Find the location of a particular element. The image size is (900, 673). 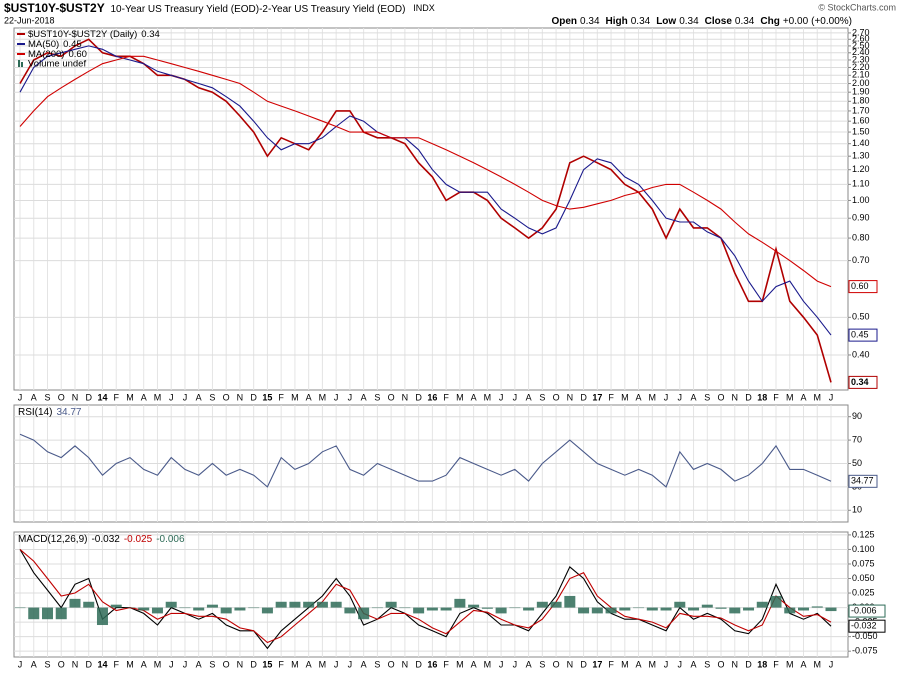

y-tick-label: 1.70 is located at coordinates (861, 110).